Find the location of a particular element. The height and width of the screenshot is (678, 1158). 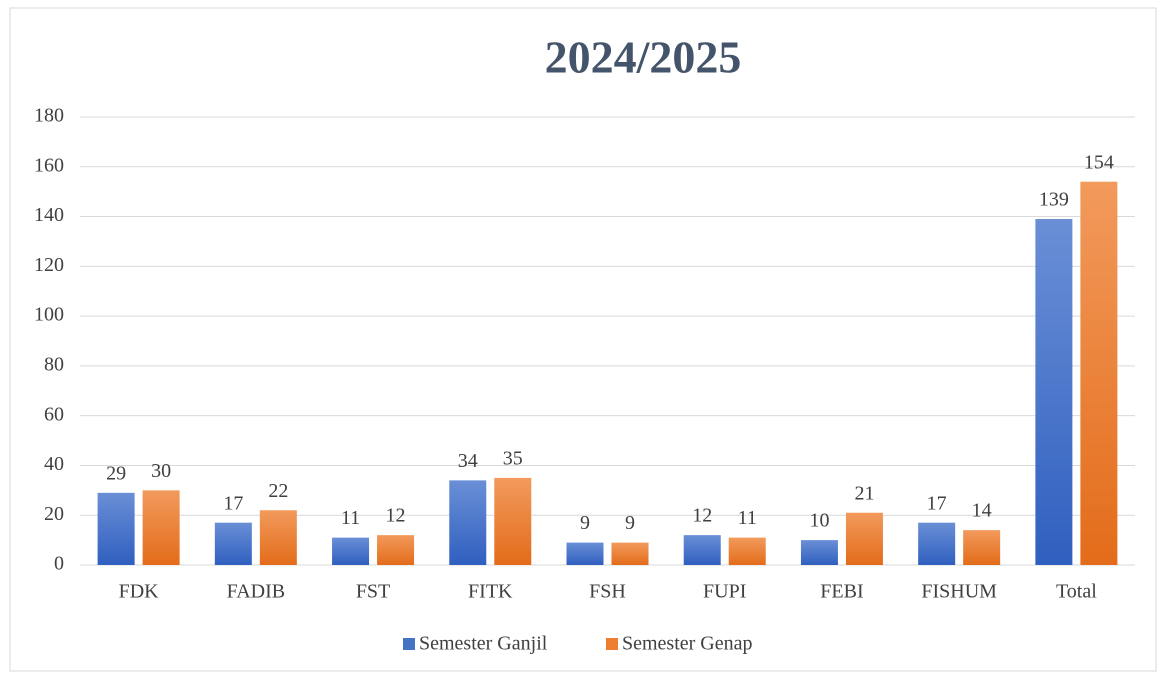

legend-label: Semester Genap is located at coordinates (687, 644).